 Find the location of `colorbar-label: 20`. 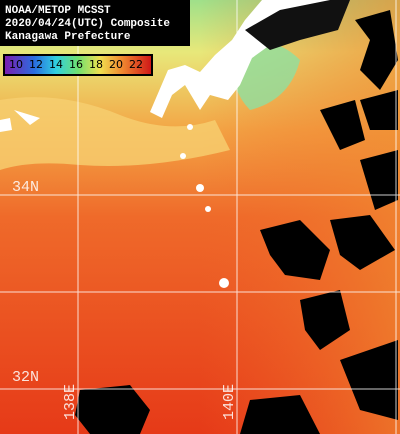

colorbar-label: 20 is located at coordinates (116, 64).